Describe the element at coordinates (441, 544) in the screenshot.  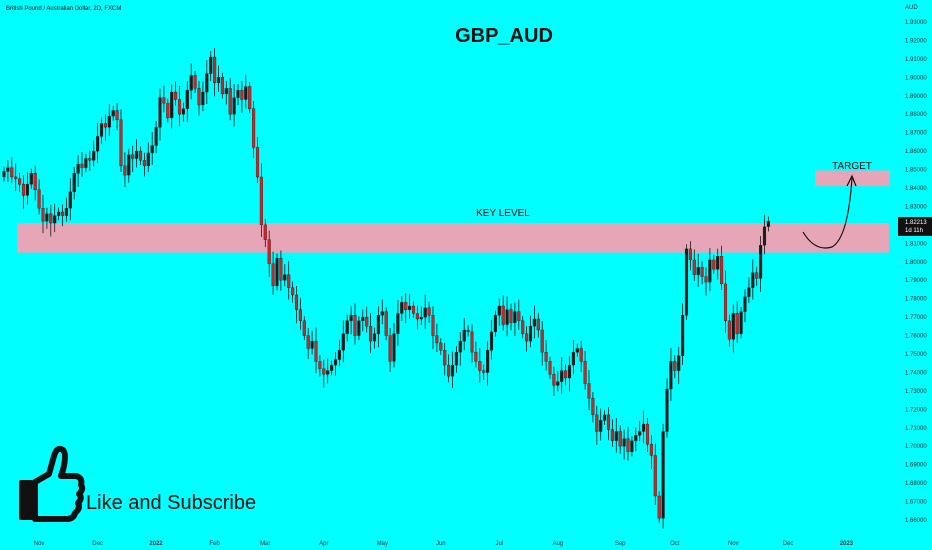
I see `x-tick-label: Jun` at that location.